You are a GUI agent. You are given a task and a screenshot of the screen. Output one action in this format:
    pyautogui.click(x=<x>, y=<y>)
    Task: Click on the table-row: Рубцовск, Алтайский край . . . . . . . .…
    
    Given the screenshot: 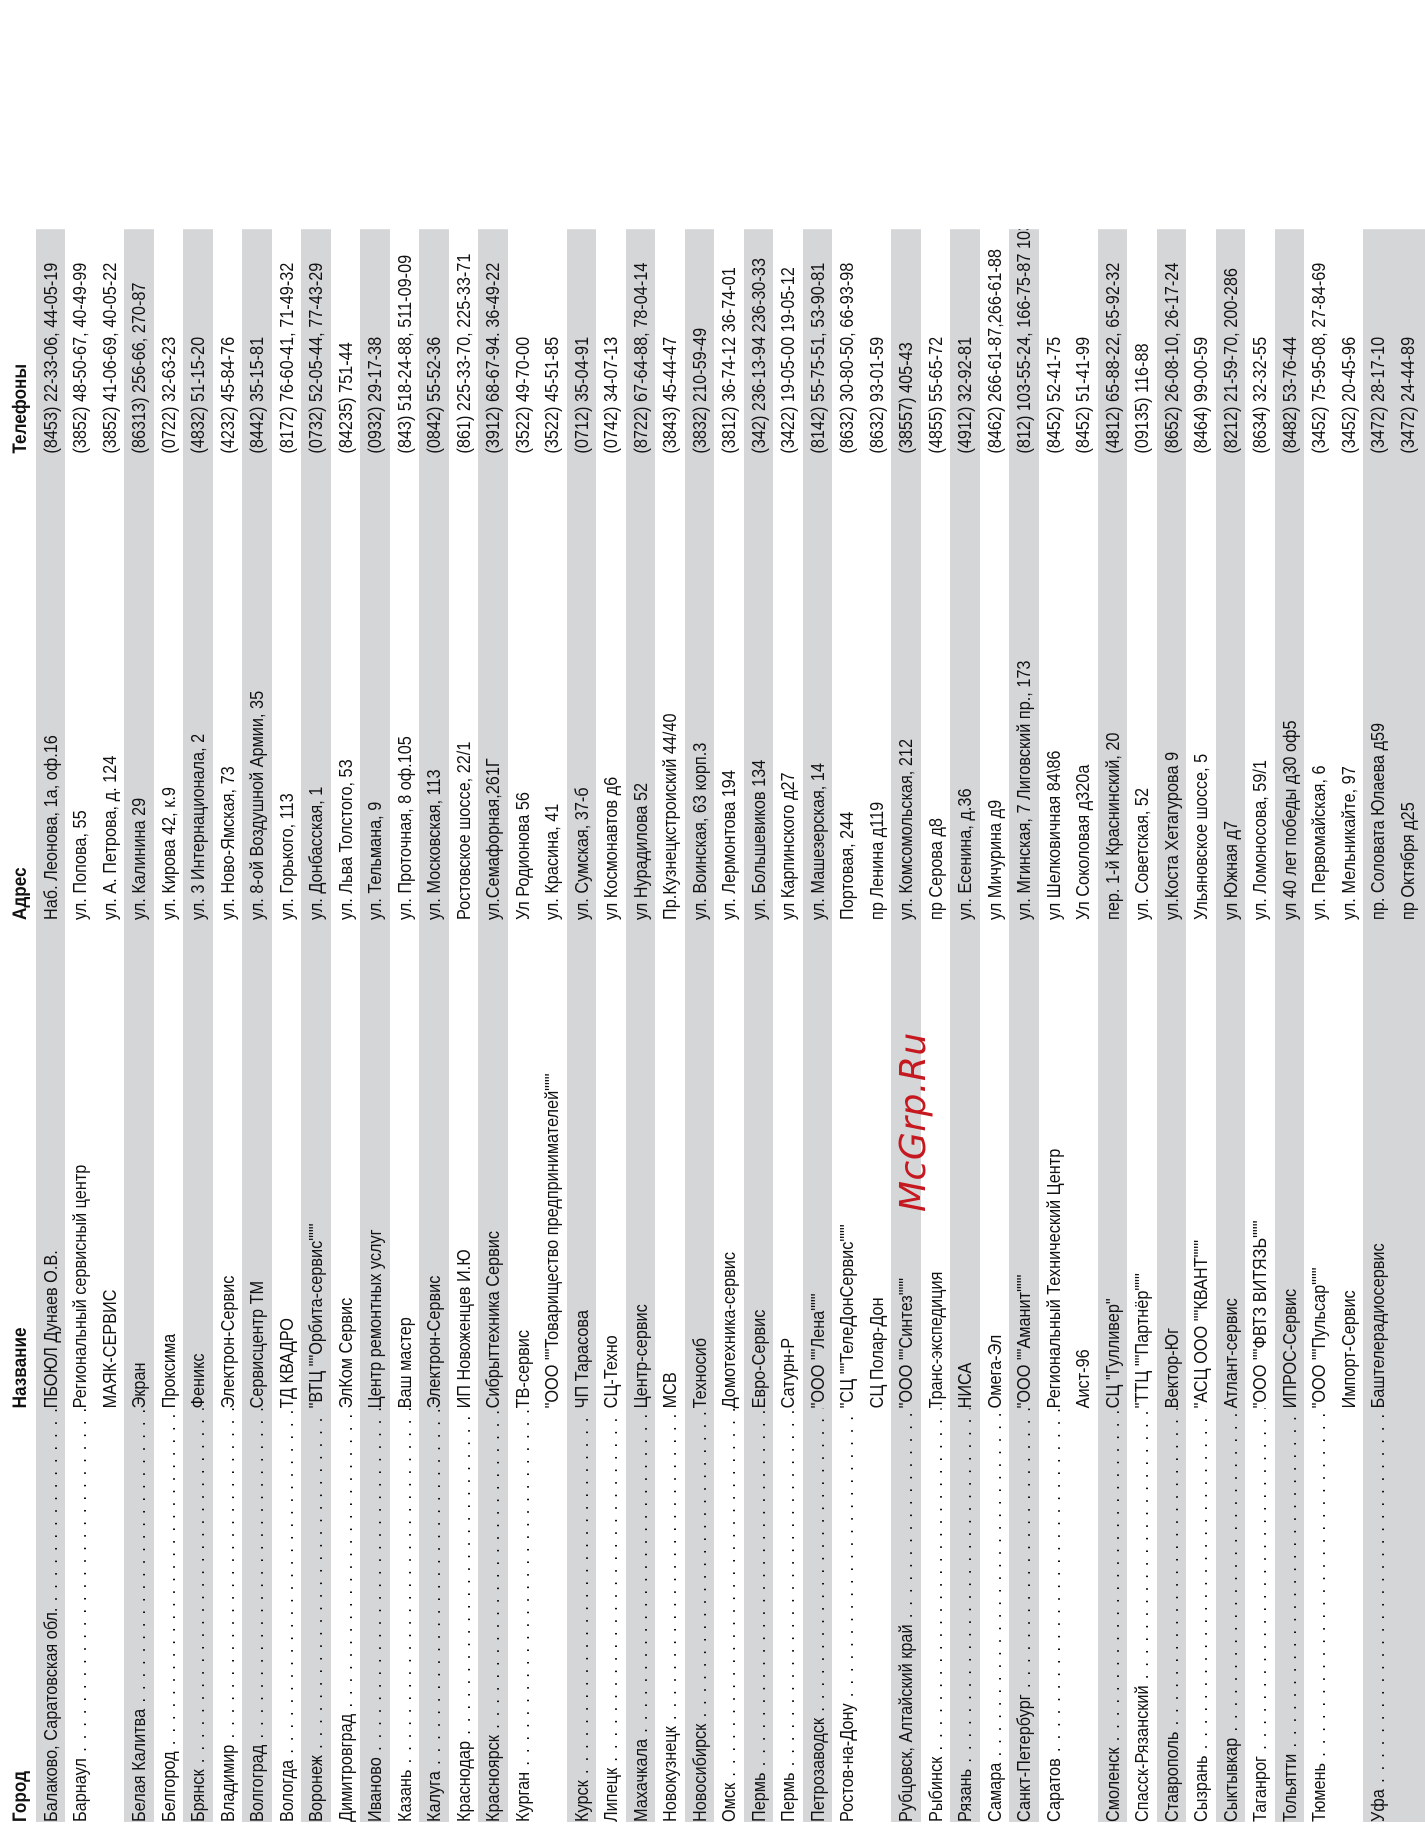 What is the action you would take?
    pyautogui.click(x=906, y=1025)
    